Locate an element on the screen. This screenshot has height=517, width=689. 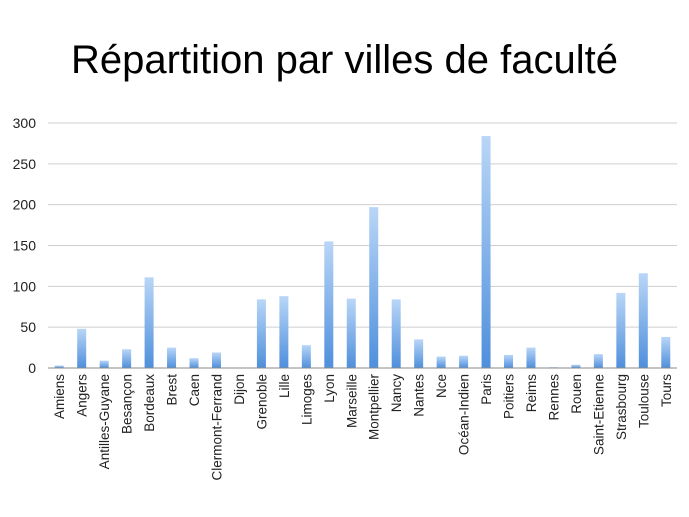
bar-lyon is located at coordinates (329, 304).